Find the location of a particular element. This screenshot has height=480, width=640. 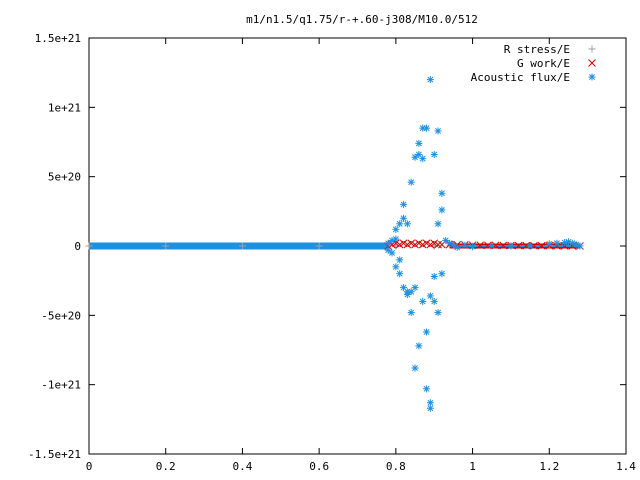

chart-title: m1/n1.5/q1.75/r-+.60-j308/M10.0/512 is located at coordinates (362, 19).